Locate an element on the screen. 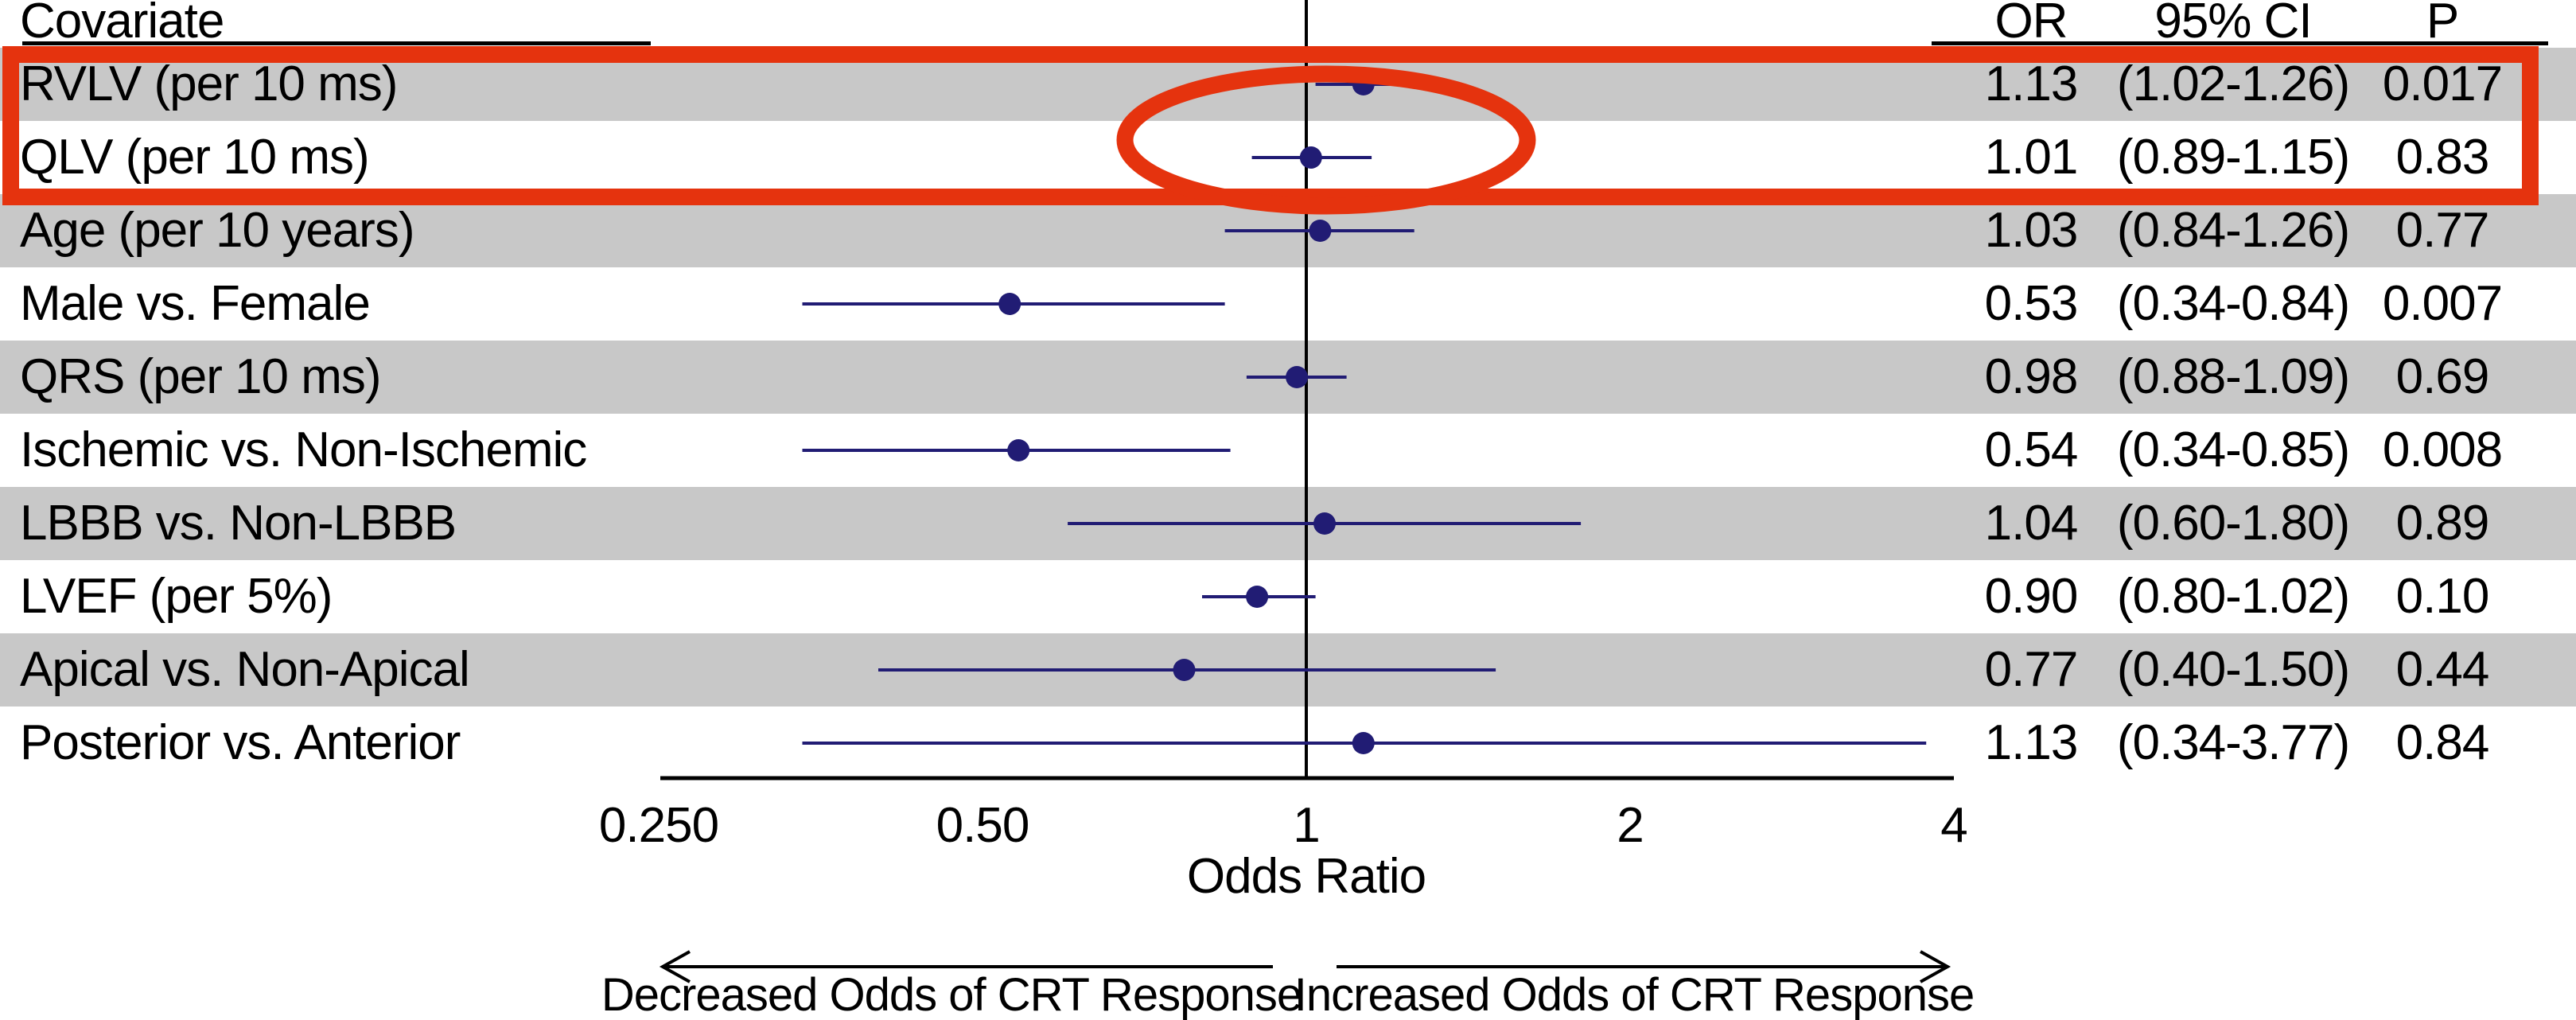  column-header-ci: 95% CI is located at coordinates (2233, 24).